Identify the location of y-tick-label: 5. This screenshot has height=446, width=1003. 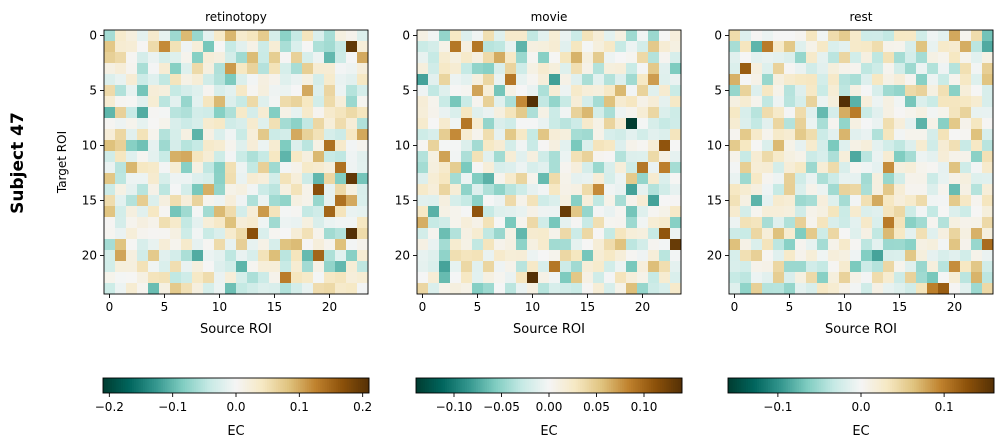
(406, 91).